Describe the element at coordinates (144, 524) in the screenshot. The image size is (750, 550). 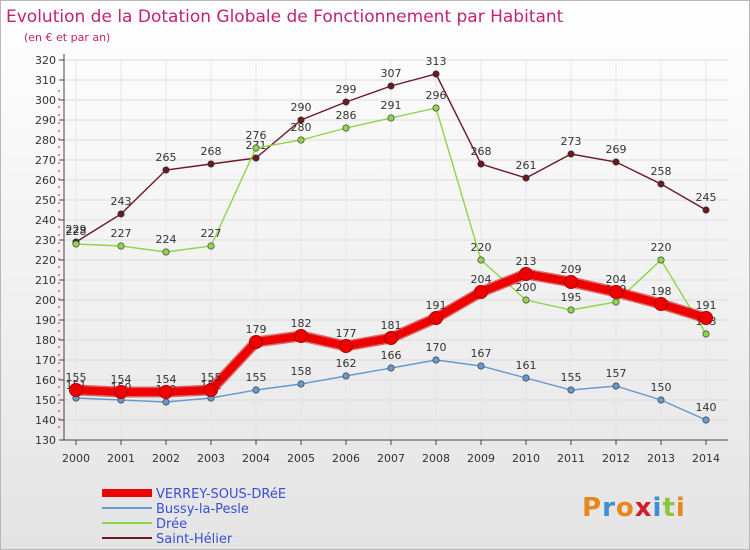
I see `legend-item: Drée` at that location.